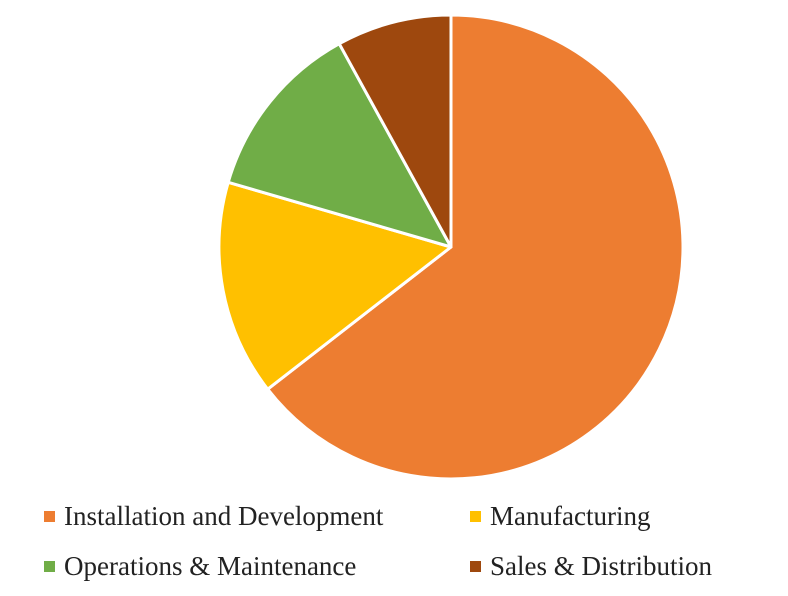 The height and width of the screenshot is (596, 788). I want to click on legend-swatch-sales-and-distribution, so click(475, 566).